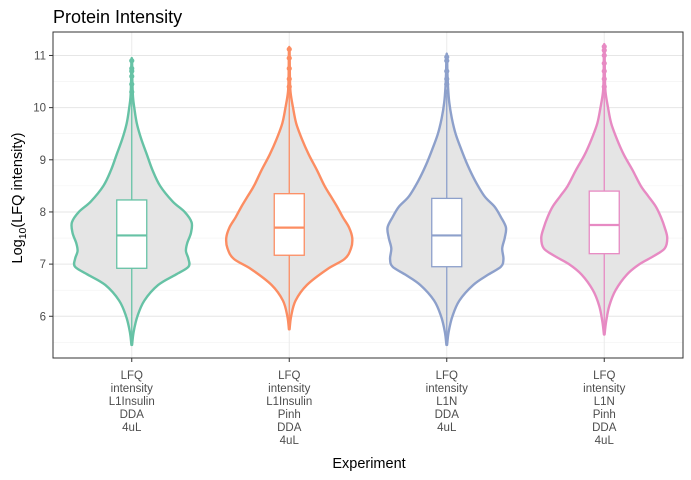  Describe the element at coordinates (40, 56) in the screenshot. I see `y-tick-label: 11` at that location.